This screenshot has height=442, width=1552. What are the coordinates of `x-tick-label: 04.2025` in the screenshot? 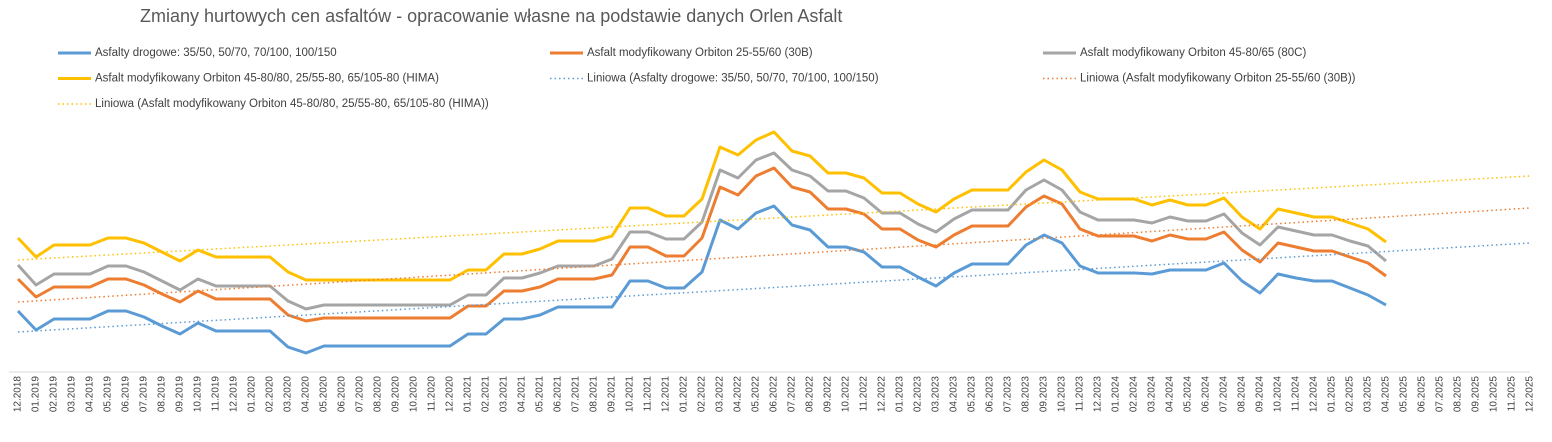 It's located at (1386, 394).